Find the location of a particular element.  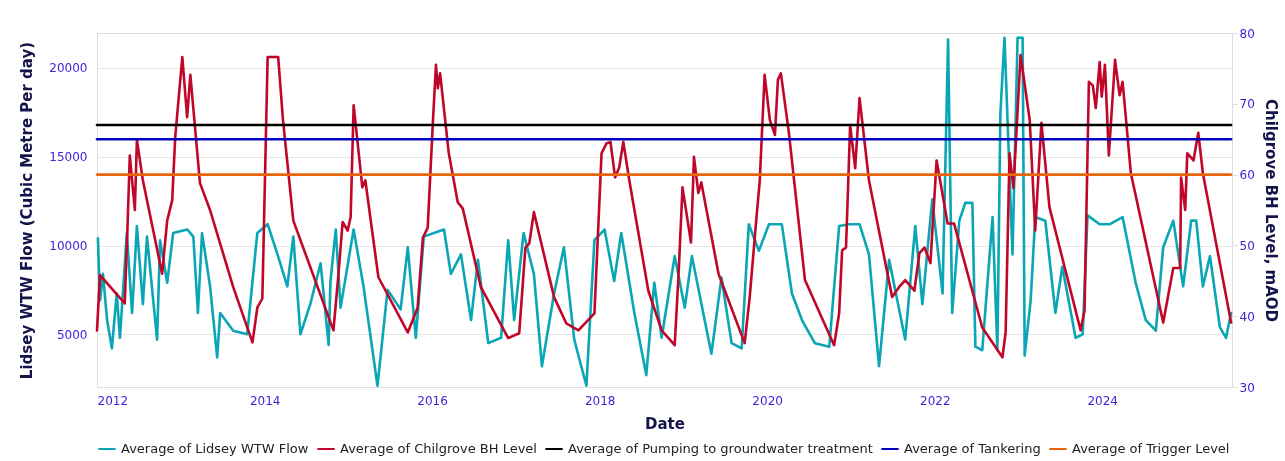

y2-tick-label: 50 is located at coordinates (1247, 245).